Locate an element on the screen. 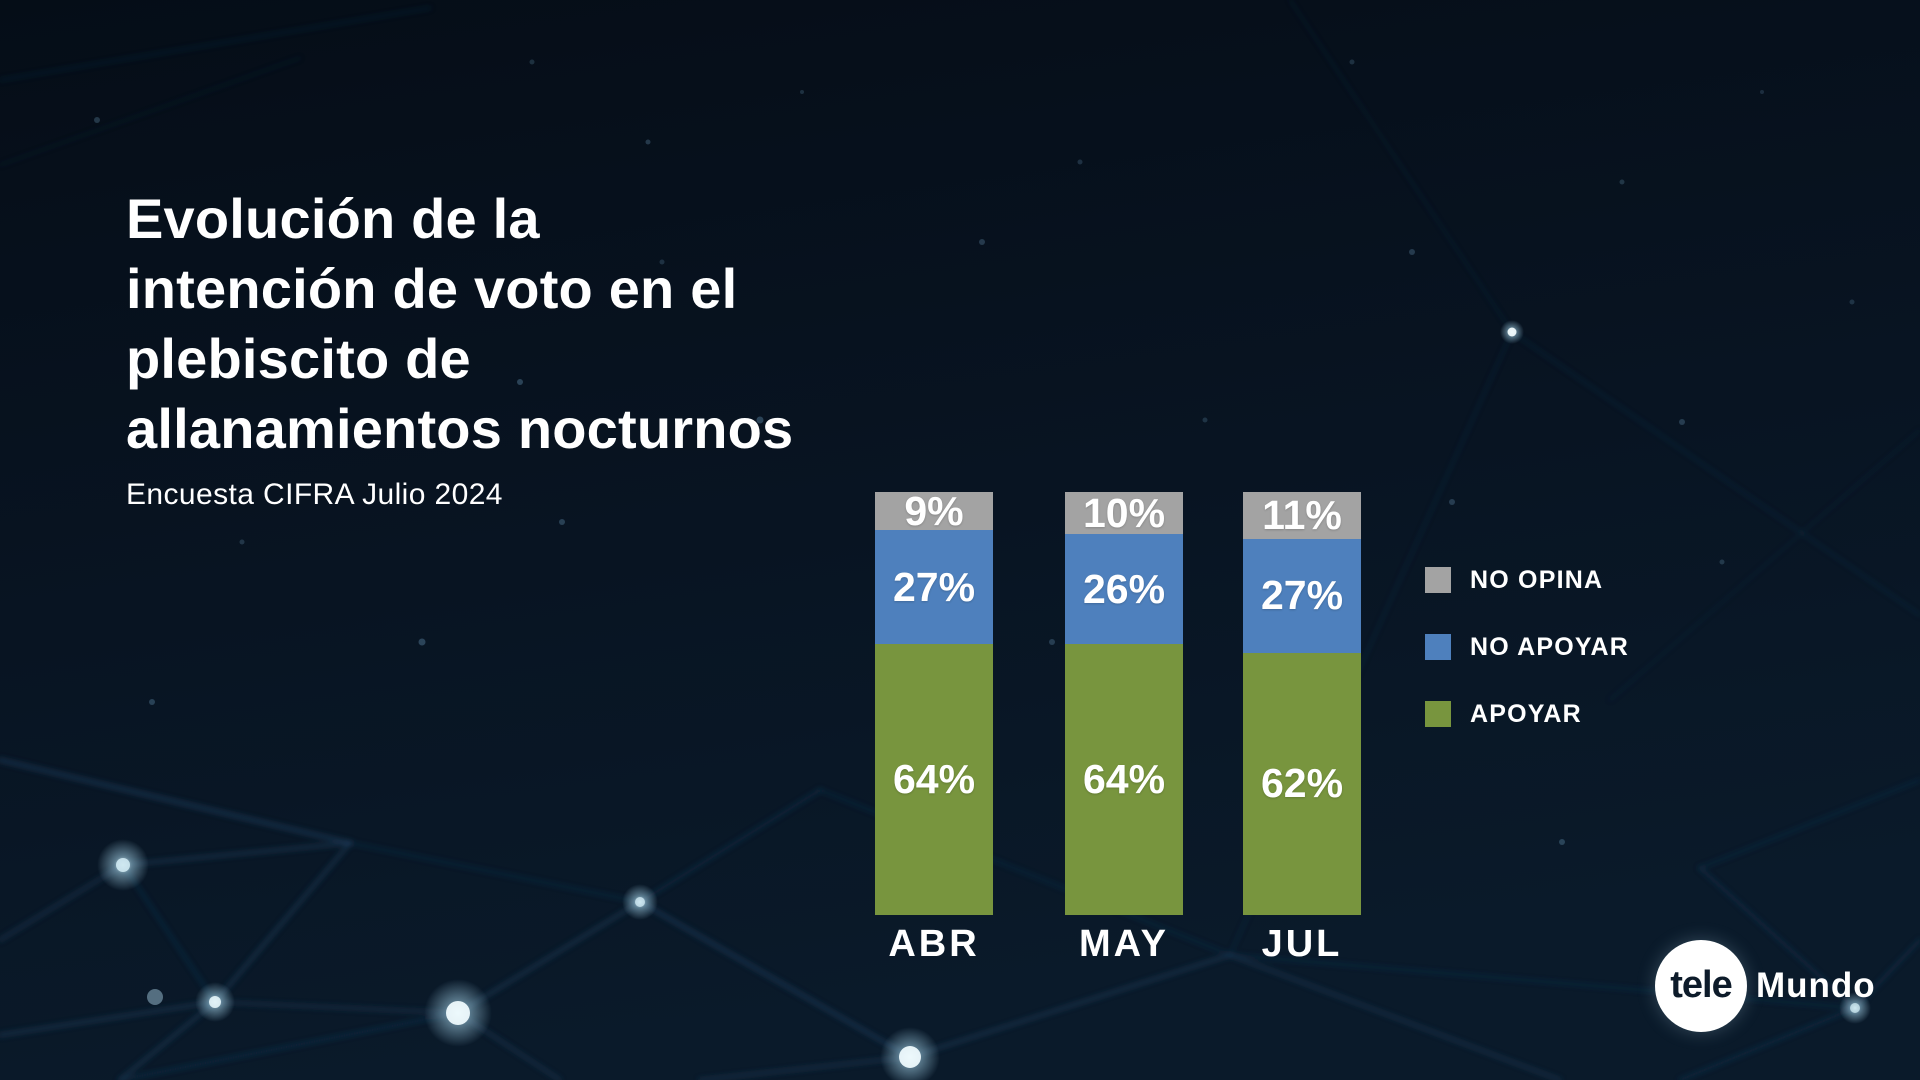  telemundo-logo: tele Mundo is located at coordinates (1765, 986).